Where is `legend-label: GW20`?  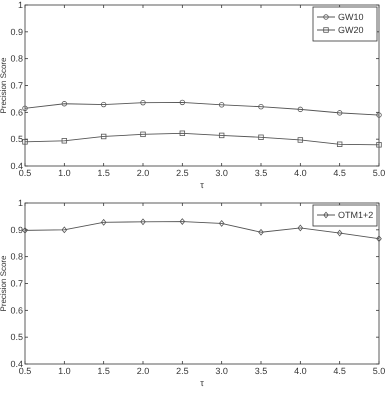
legend-label: GW20 is located at coordinates (351, 30).